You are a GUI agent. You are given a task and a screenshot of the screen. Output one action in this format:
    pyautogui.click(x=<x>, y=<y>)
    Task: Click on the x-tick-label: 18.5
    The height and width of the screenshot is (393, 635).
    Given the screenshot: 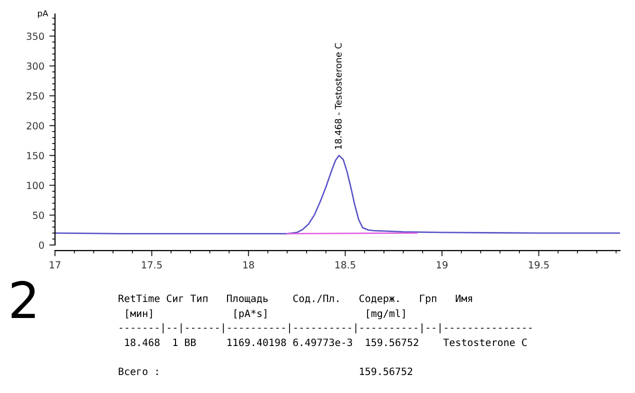 What is the action you would take?
    pyautogui.click(x=345, y=264)
    